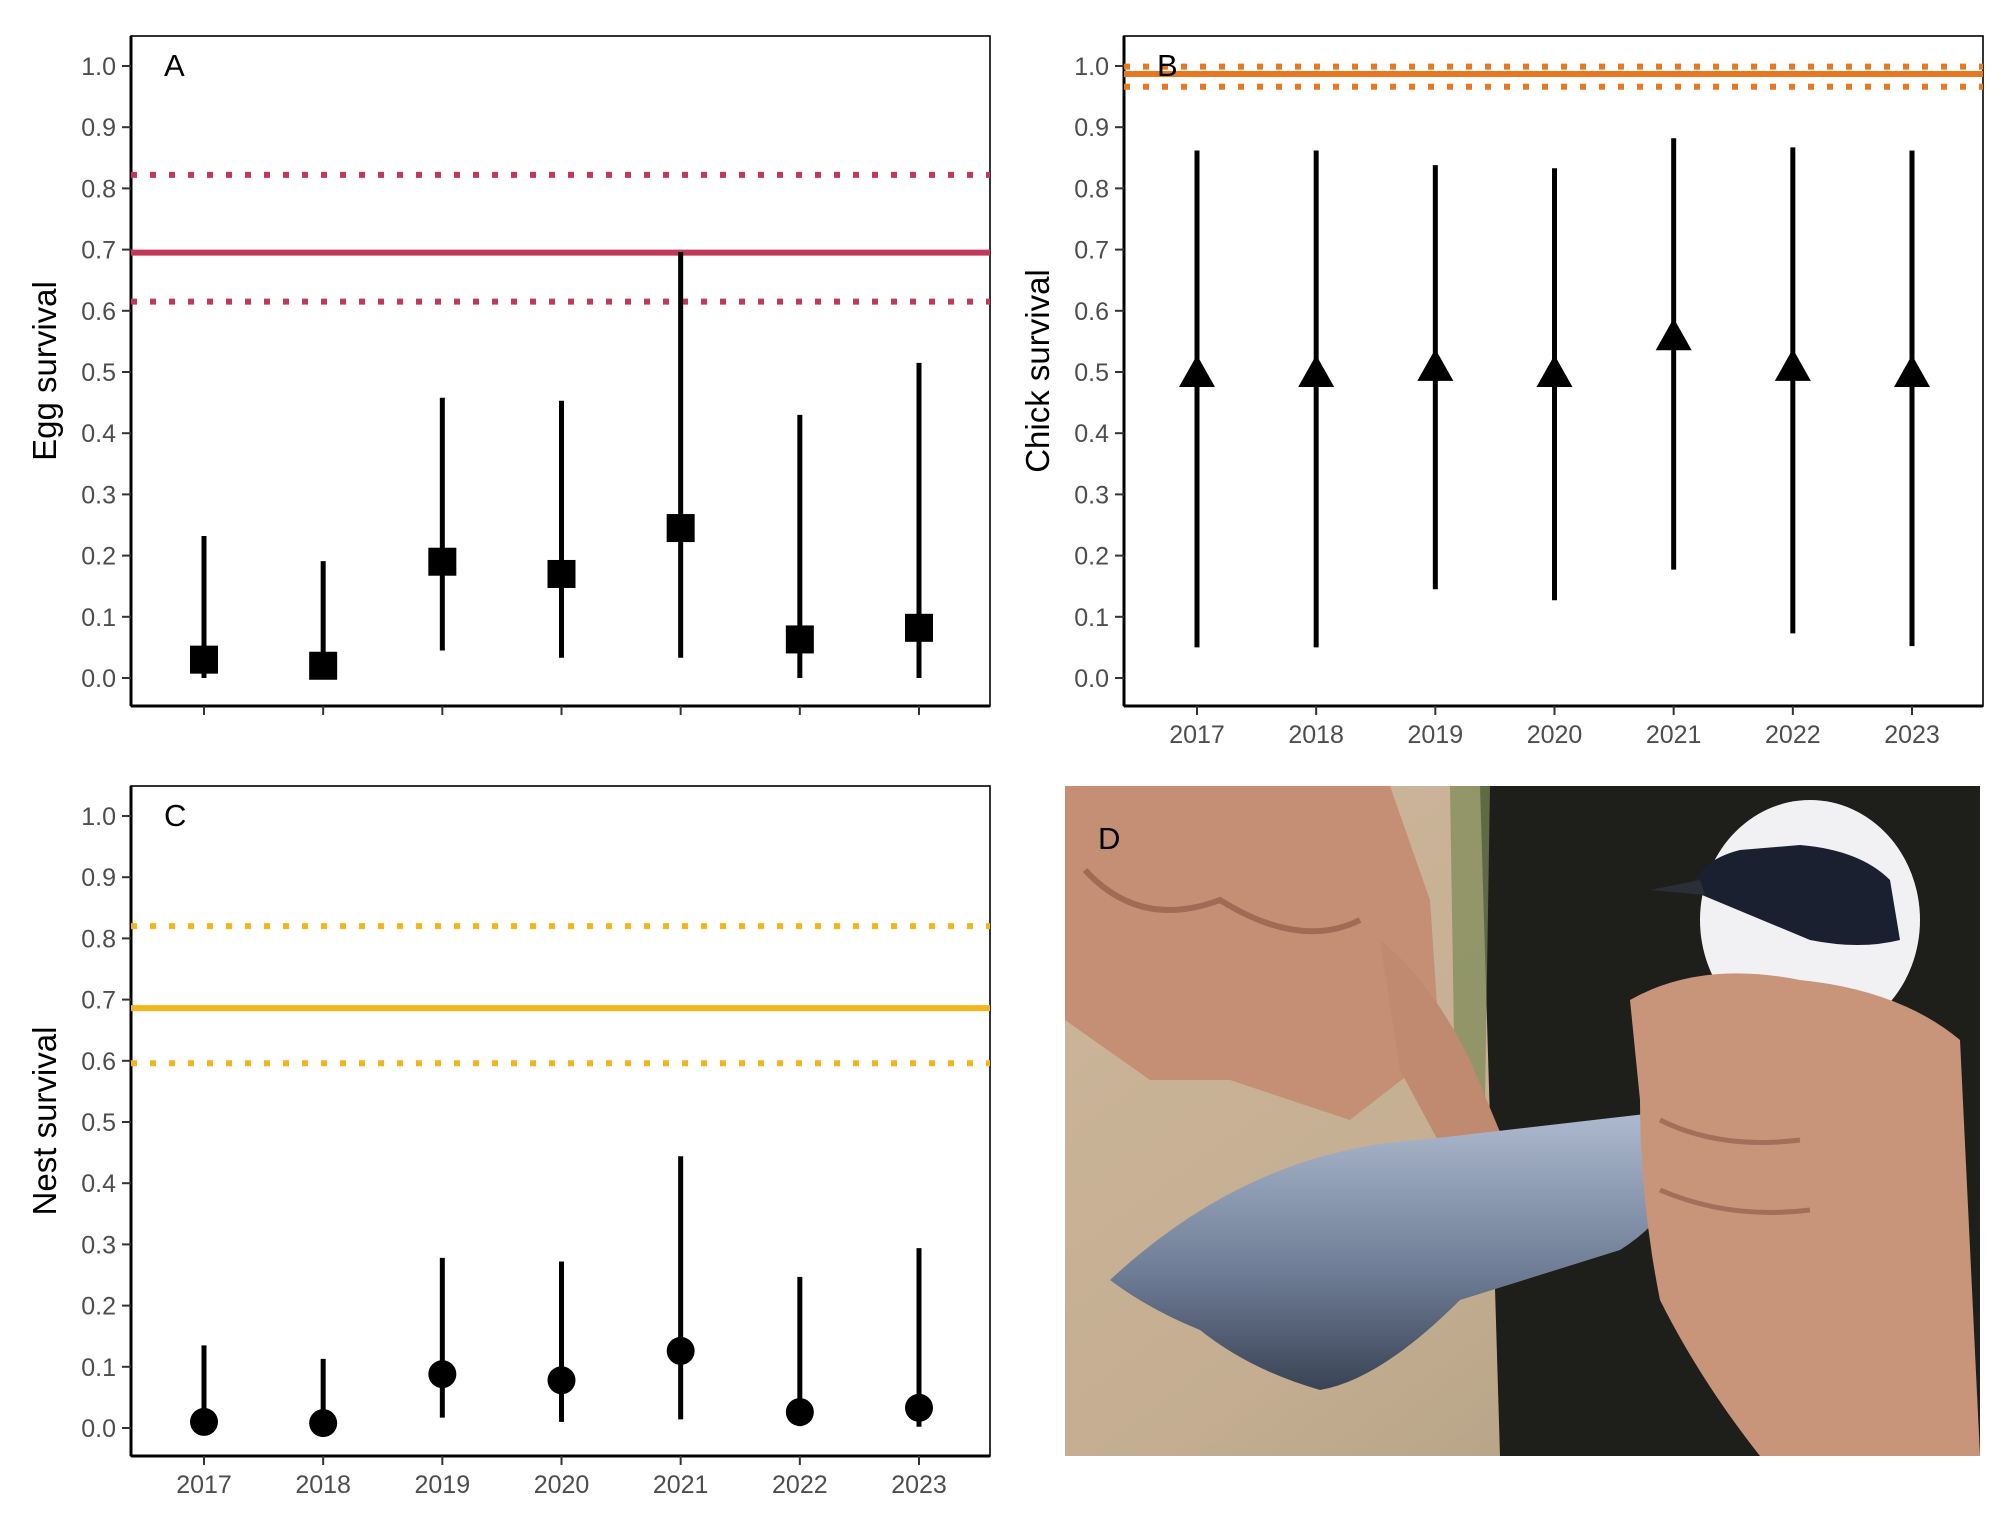  I want to click on panel-label: B, so click(1167, 65).